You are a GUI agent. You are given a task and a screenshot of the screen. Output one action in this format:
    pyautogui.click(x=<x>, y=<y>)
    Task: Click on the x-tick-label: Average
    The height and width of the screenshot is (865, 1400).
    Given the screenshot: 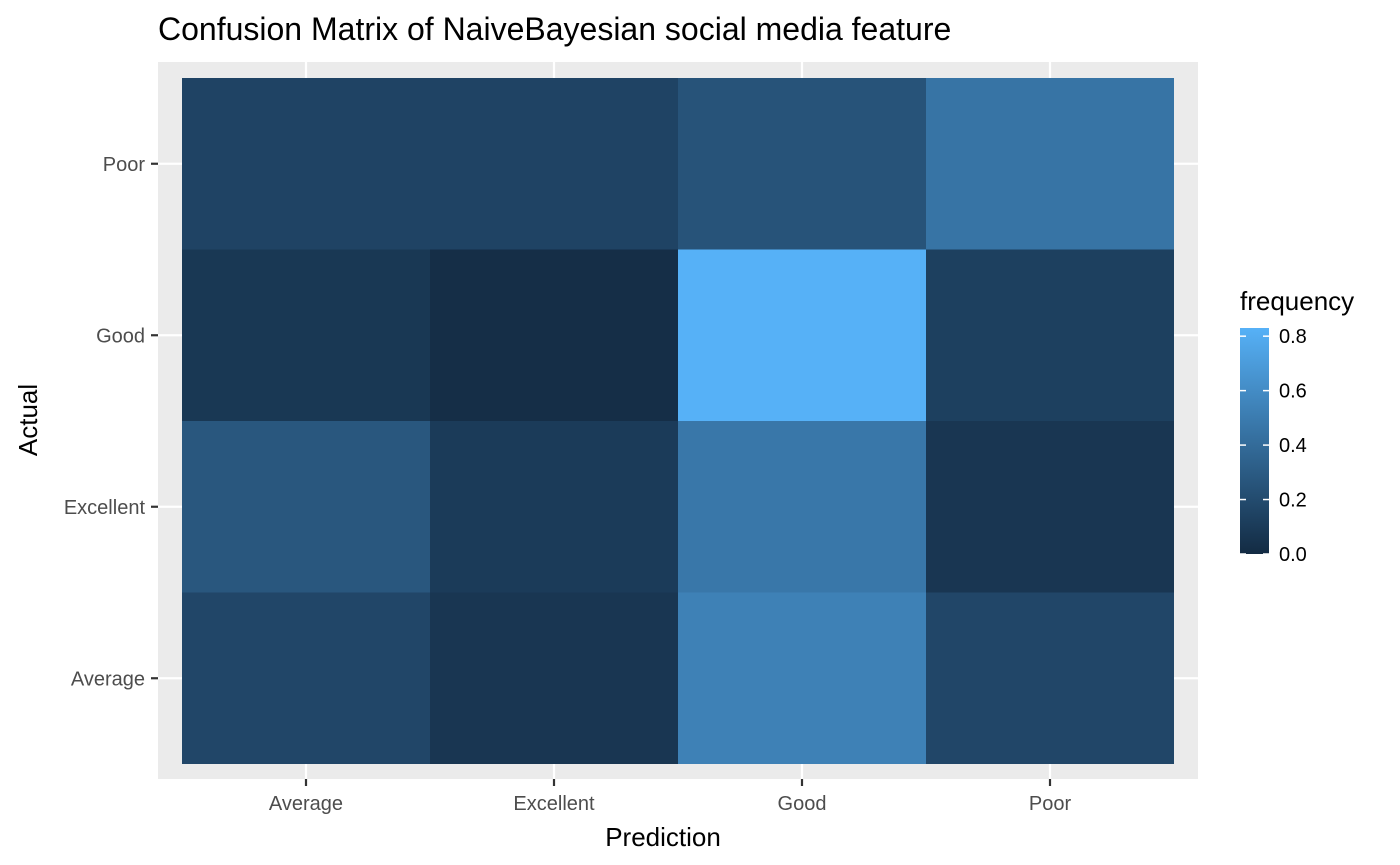 What is the action you would take?
    pyautogui.click(x=306, y=804)
    